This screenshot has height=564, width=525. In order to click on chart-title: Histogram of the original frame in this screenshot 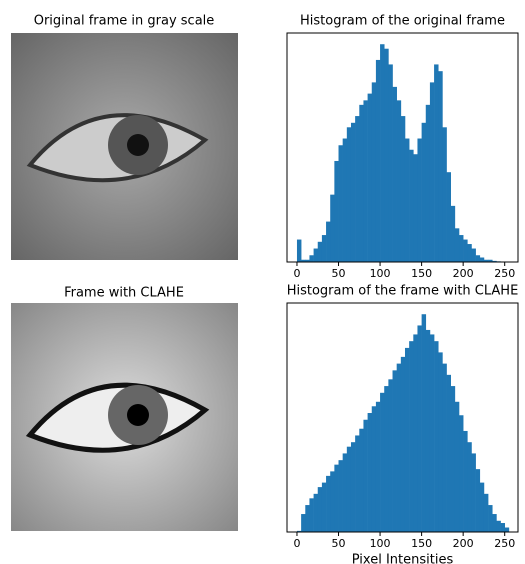, I will do `click(402, 21)`.